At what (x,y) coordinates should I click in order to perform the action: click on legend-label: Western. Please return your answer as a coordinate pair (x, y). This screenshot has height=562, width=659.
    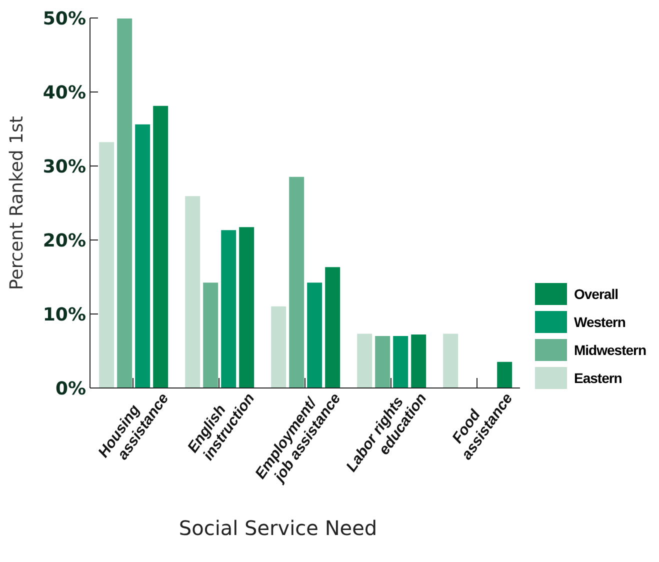
    Looking at the image, I should click on (600, 322).